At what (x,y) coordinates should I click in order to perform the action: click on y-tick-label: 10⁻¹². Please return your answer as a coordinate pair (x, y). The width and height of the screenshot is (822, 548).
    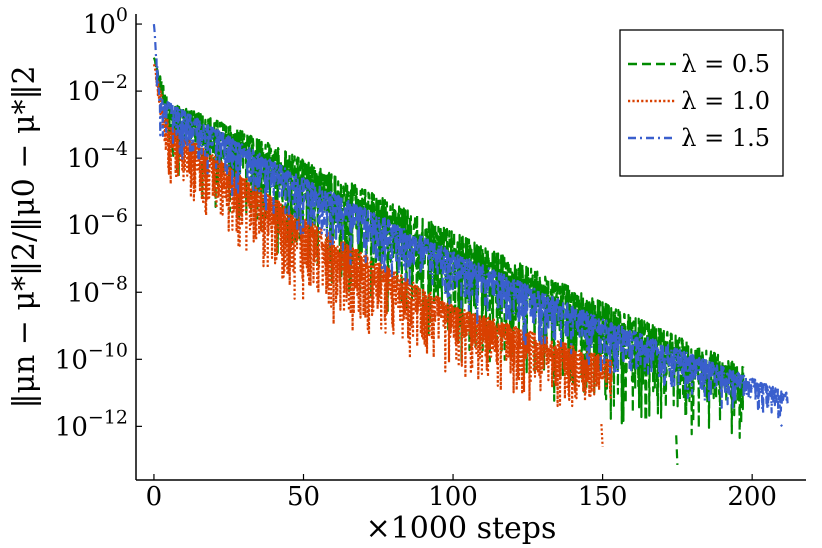
    Looking at the image, I should click on (91, 424).